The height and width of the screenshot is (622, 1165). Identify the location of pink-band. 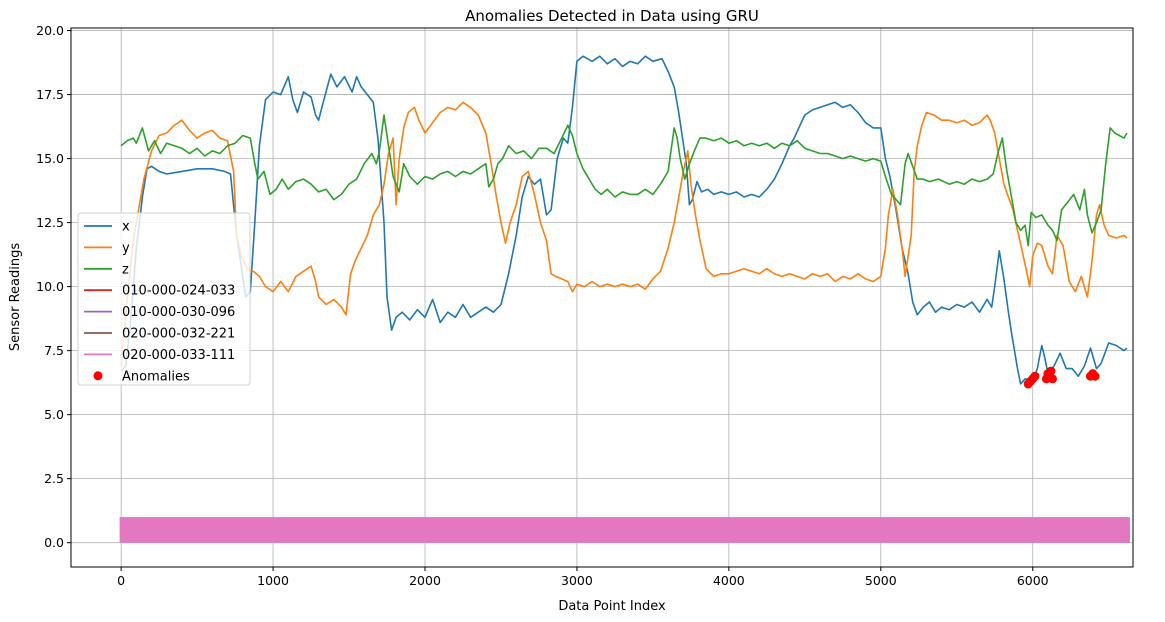
(624, 530).